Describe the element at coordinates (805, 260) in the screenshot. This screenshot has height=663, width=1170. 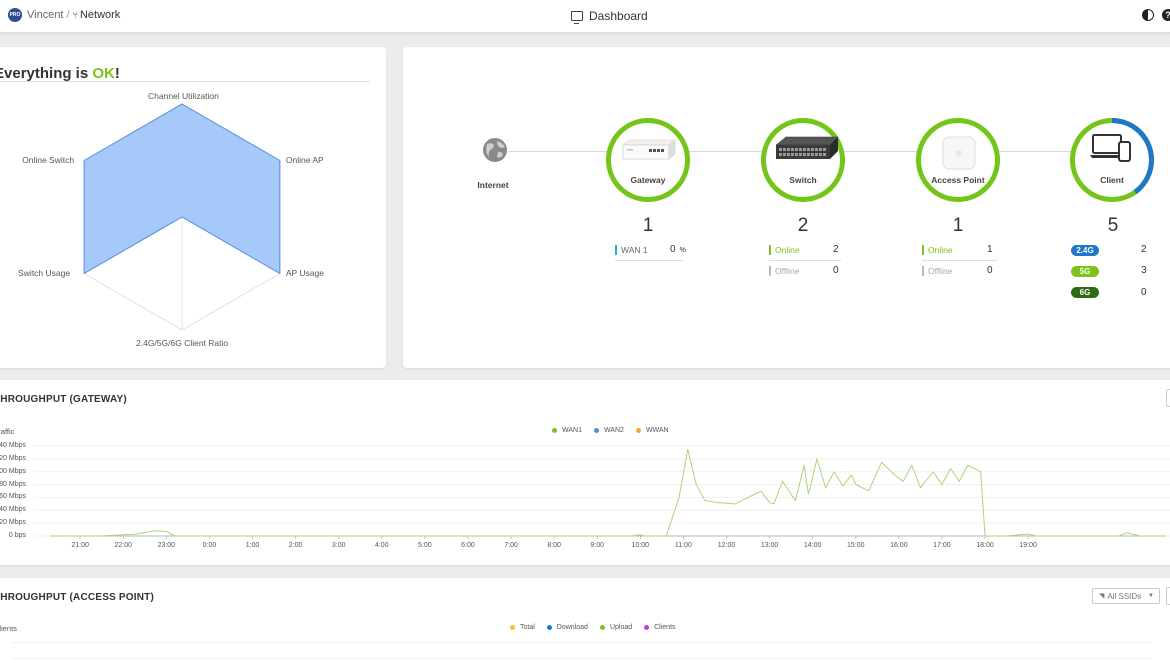
I see `switch-divider` at that location.